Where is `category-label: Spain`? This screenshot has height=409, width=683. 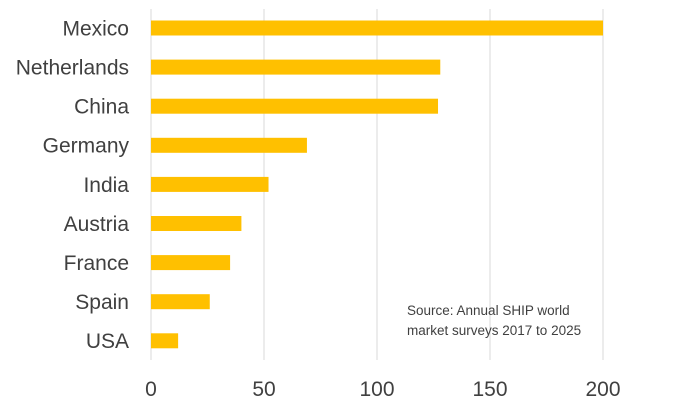
category-label: Spain is located at coordinates (102, 302).